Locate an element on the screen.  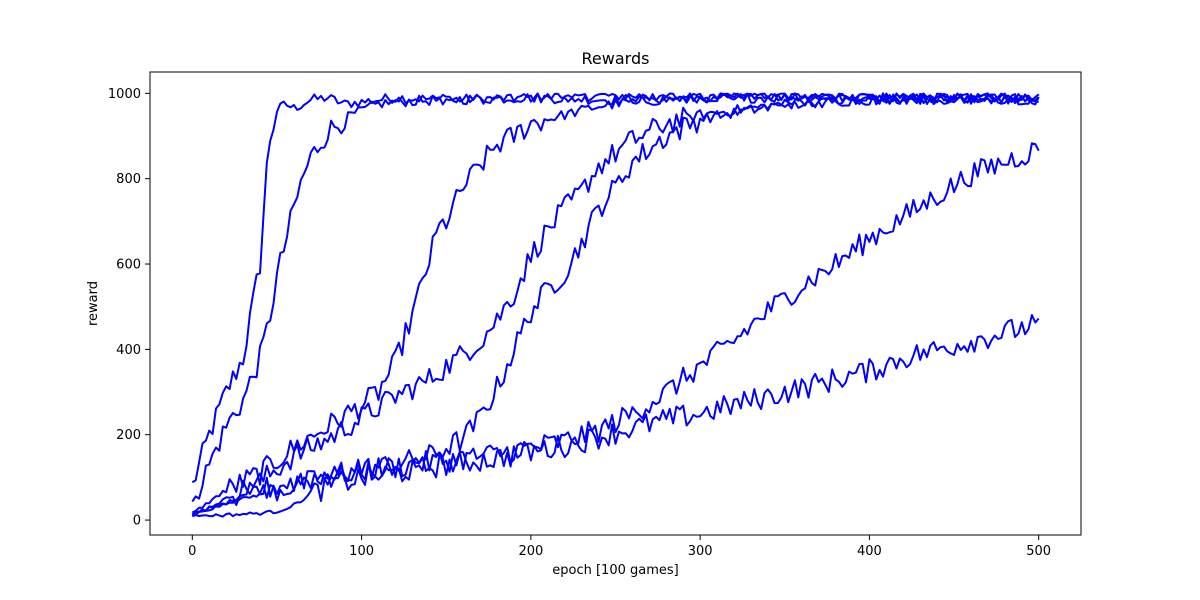
x-axis-label: epoch [100 games] is located at coordinates (615, 570).